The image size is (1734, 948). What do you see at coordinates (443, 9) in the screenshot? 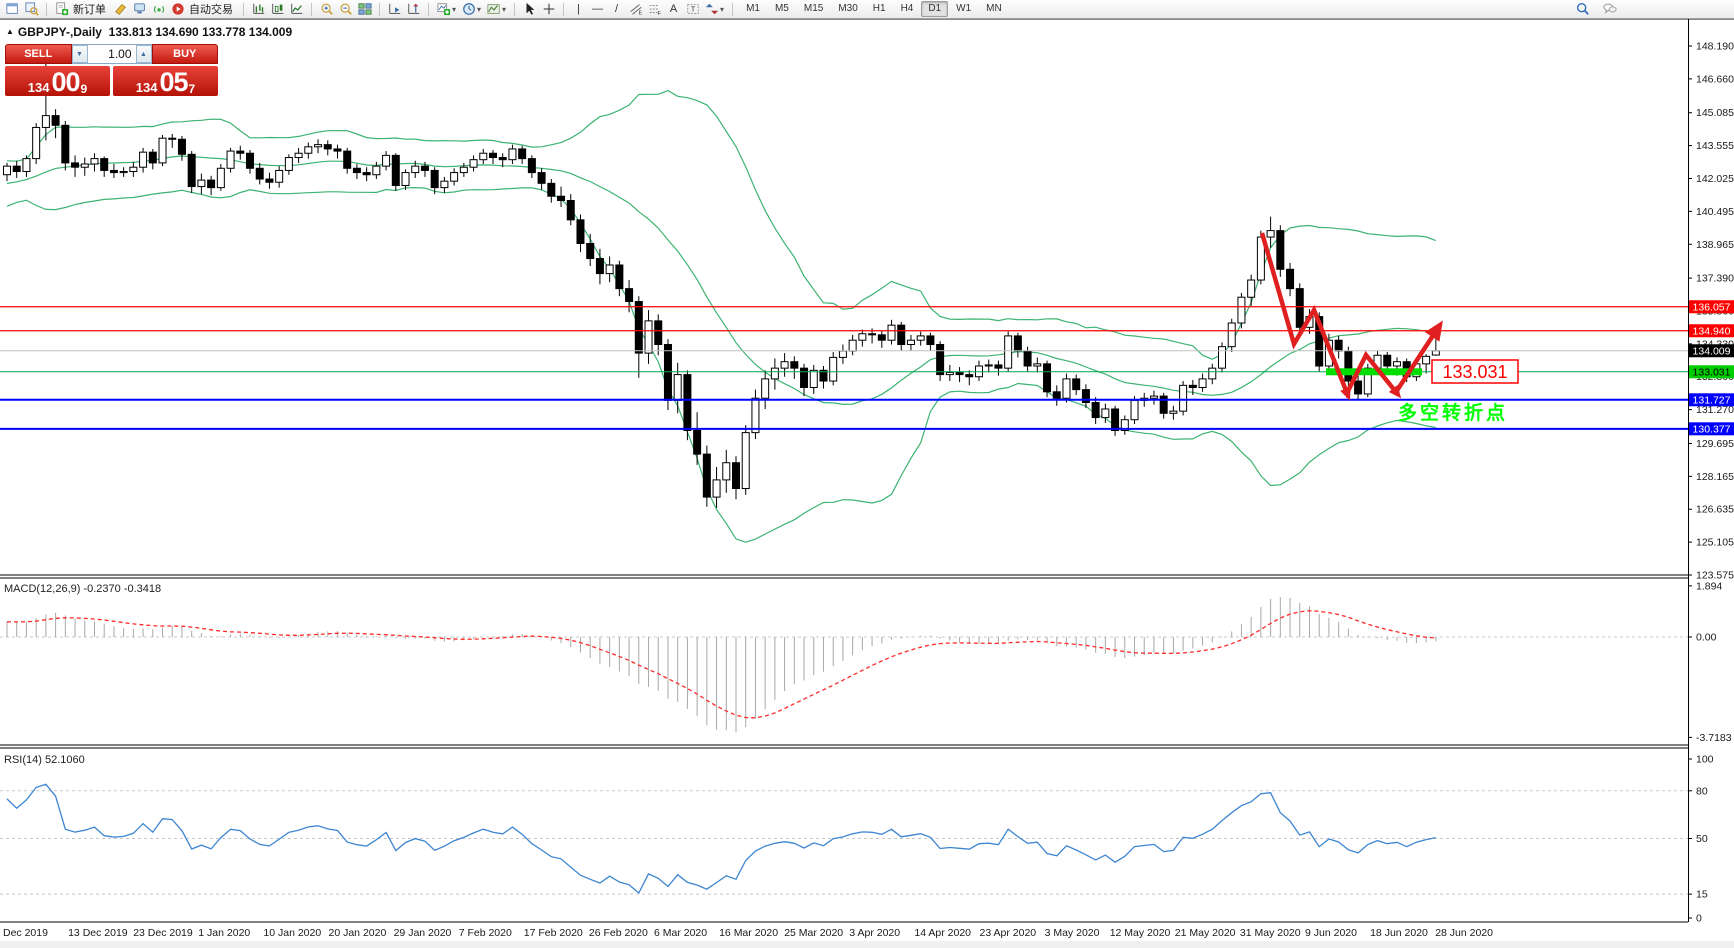
I see `indicators-icon` at bounding box center [443, 9].